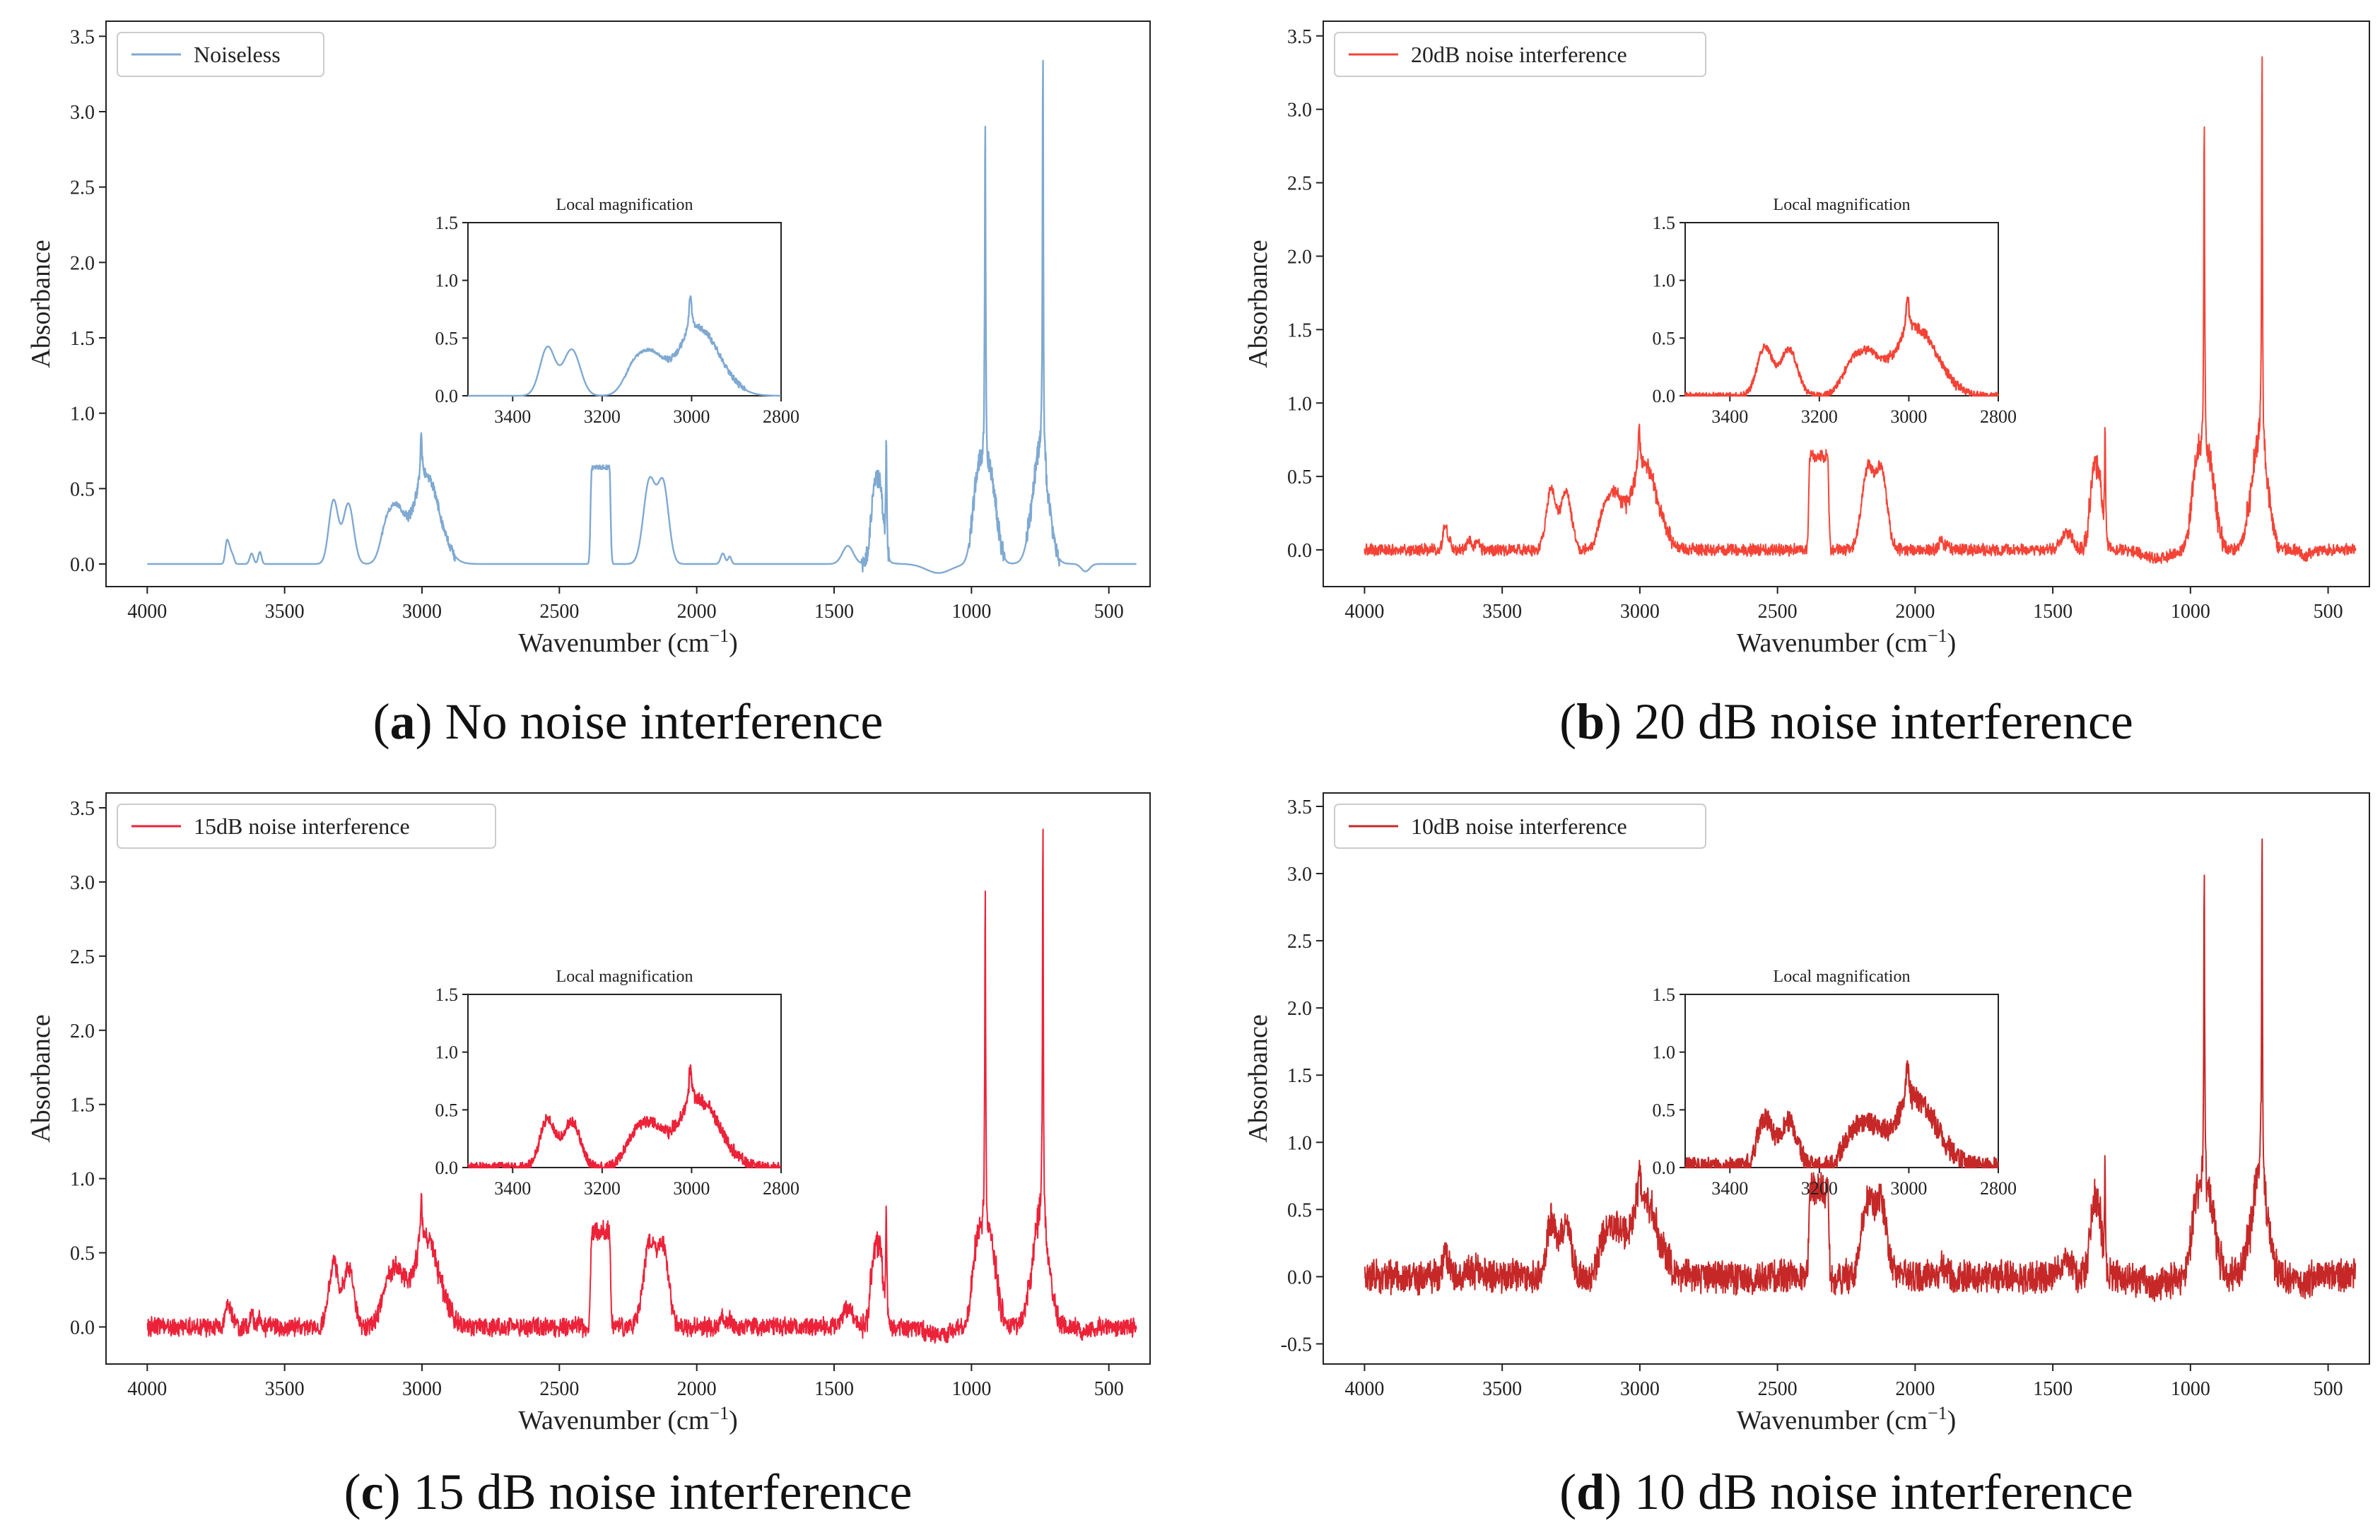 Image resolution: width=2380 pixels, height=1540 pixels. I want to click on caption-paren: (, so click(1568, 721).